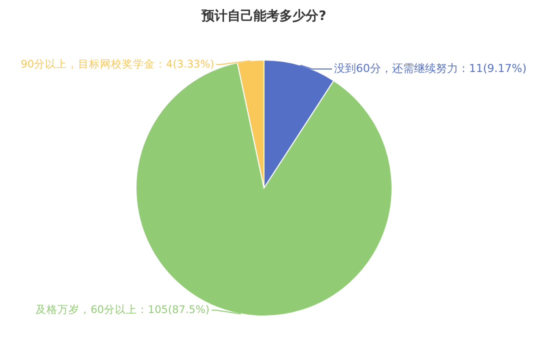 The height and width of the screenshot is (337, 552). I want to click on slice-label: 90分以上，目标网校奖学金：4(3.33%), so click(117, 64).